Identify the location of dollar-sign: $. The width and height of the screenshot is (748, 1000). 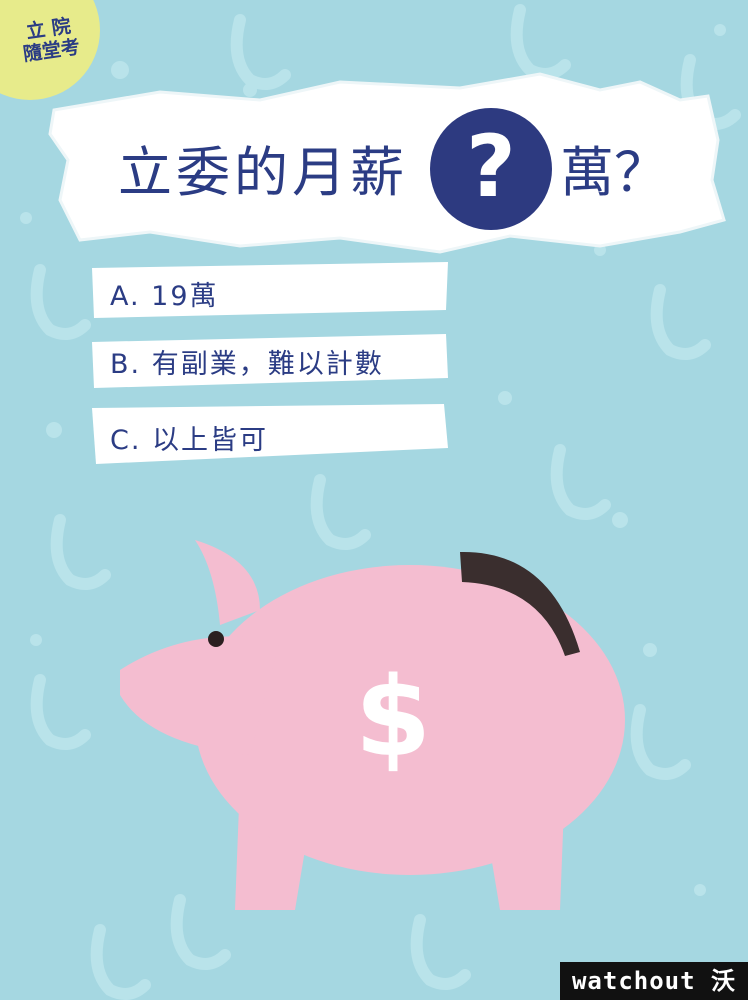
(393, 717).